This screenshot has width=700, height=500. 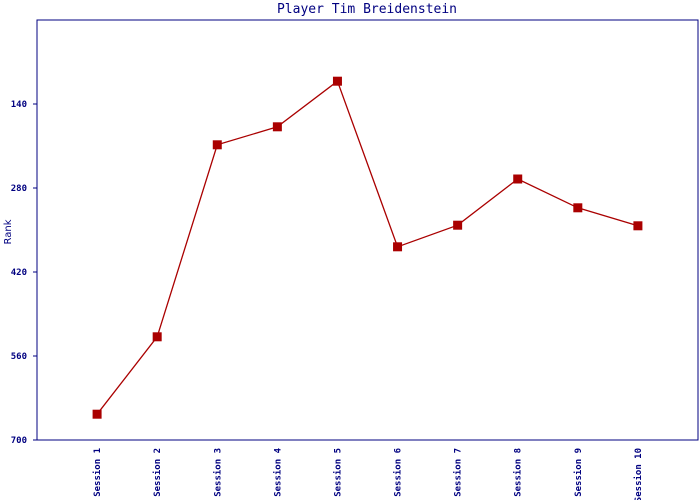 What do you see at coordinates (97, 472) in the screenshot?
I see `x-tick-label: Session 1` at bounding box center [97, 472].